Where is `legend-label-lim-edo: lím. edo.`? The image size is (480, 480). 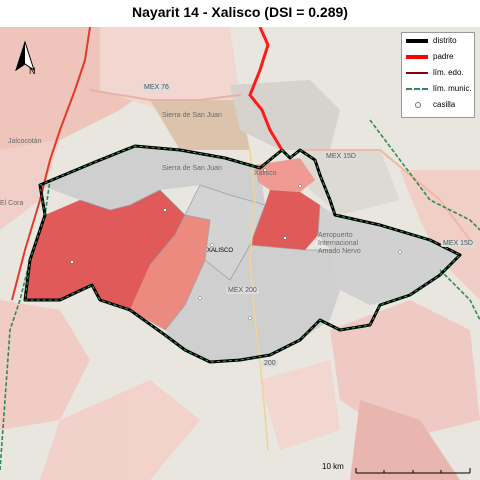
legend-label-lim-edo: lím. edo. is located at coordinates (448, 72).